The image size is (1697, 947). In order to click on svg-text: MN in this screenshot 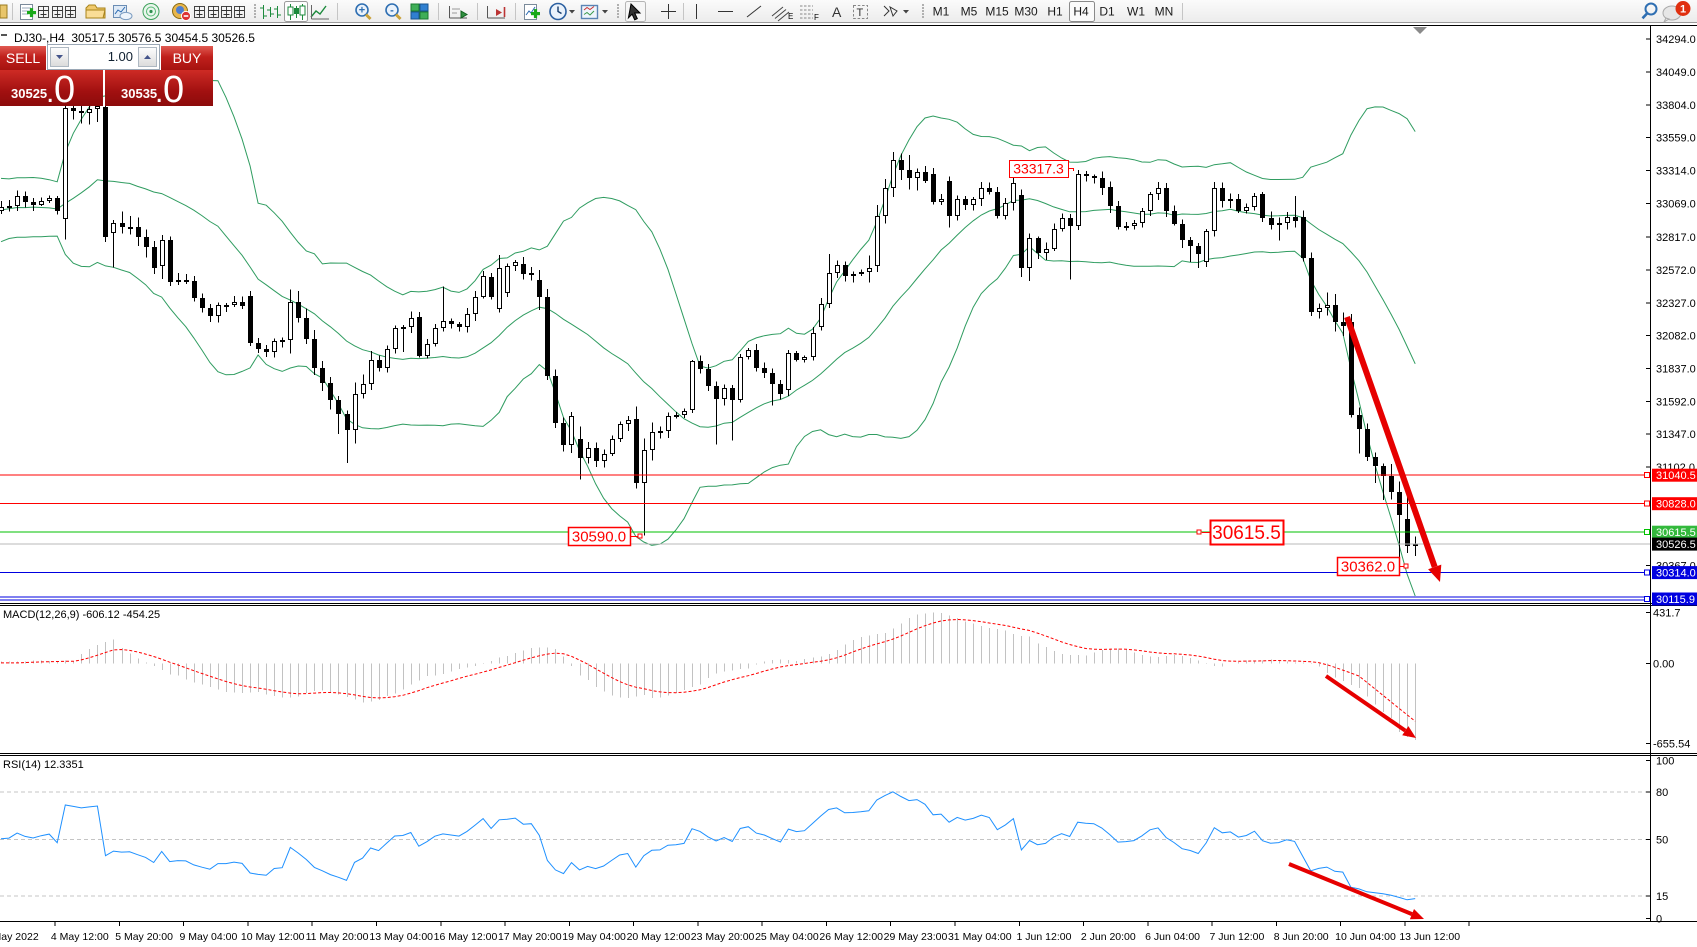, I will do `click(1164, 12)`.